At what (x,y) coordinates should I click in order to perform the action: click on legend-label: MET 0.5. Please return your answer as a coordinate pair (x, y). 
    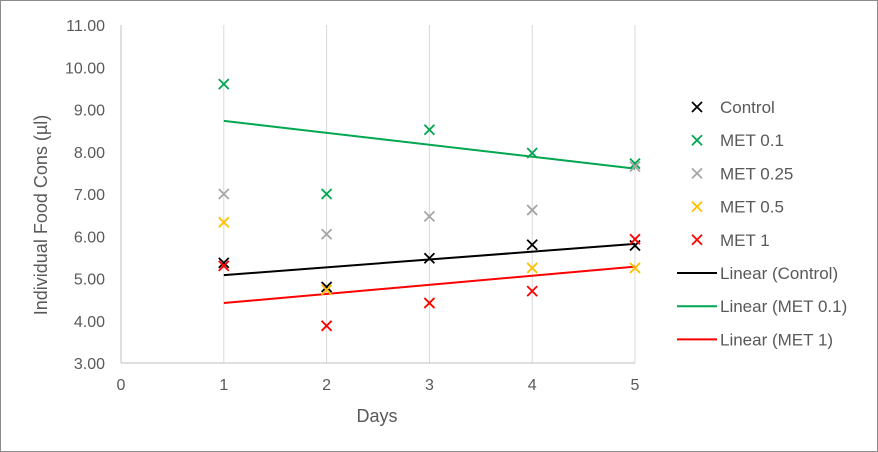
    Looking at the image, I should click on (752, 207).